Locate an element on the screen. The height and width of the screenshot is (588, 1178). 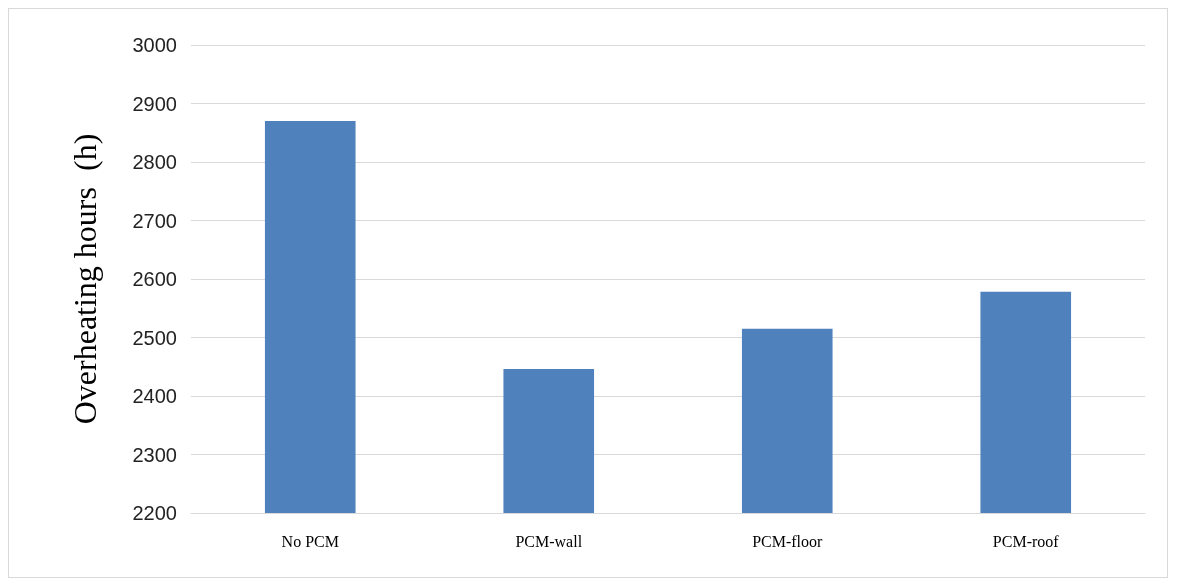
x-tick-label: No PCM is located at coordinates (310, 541).